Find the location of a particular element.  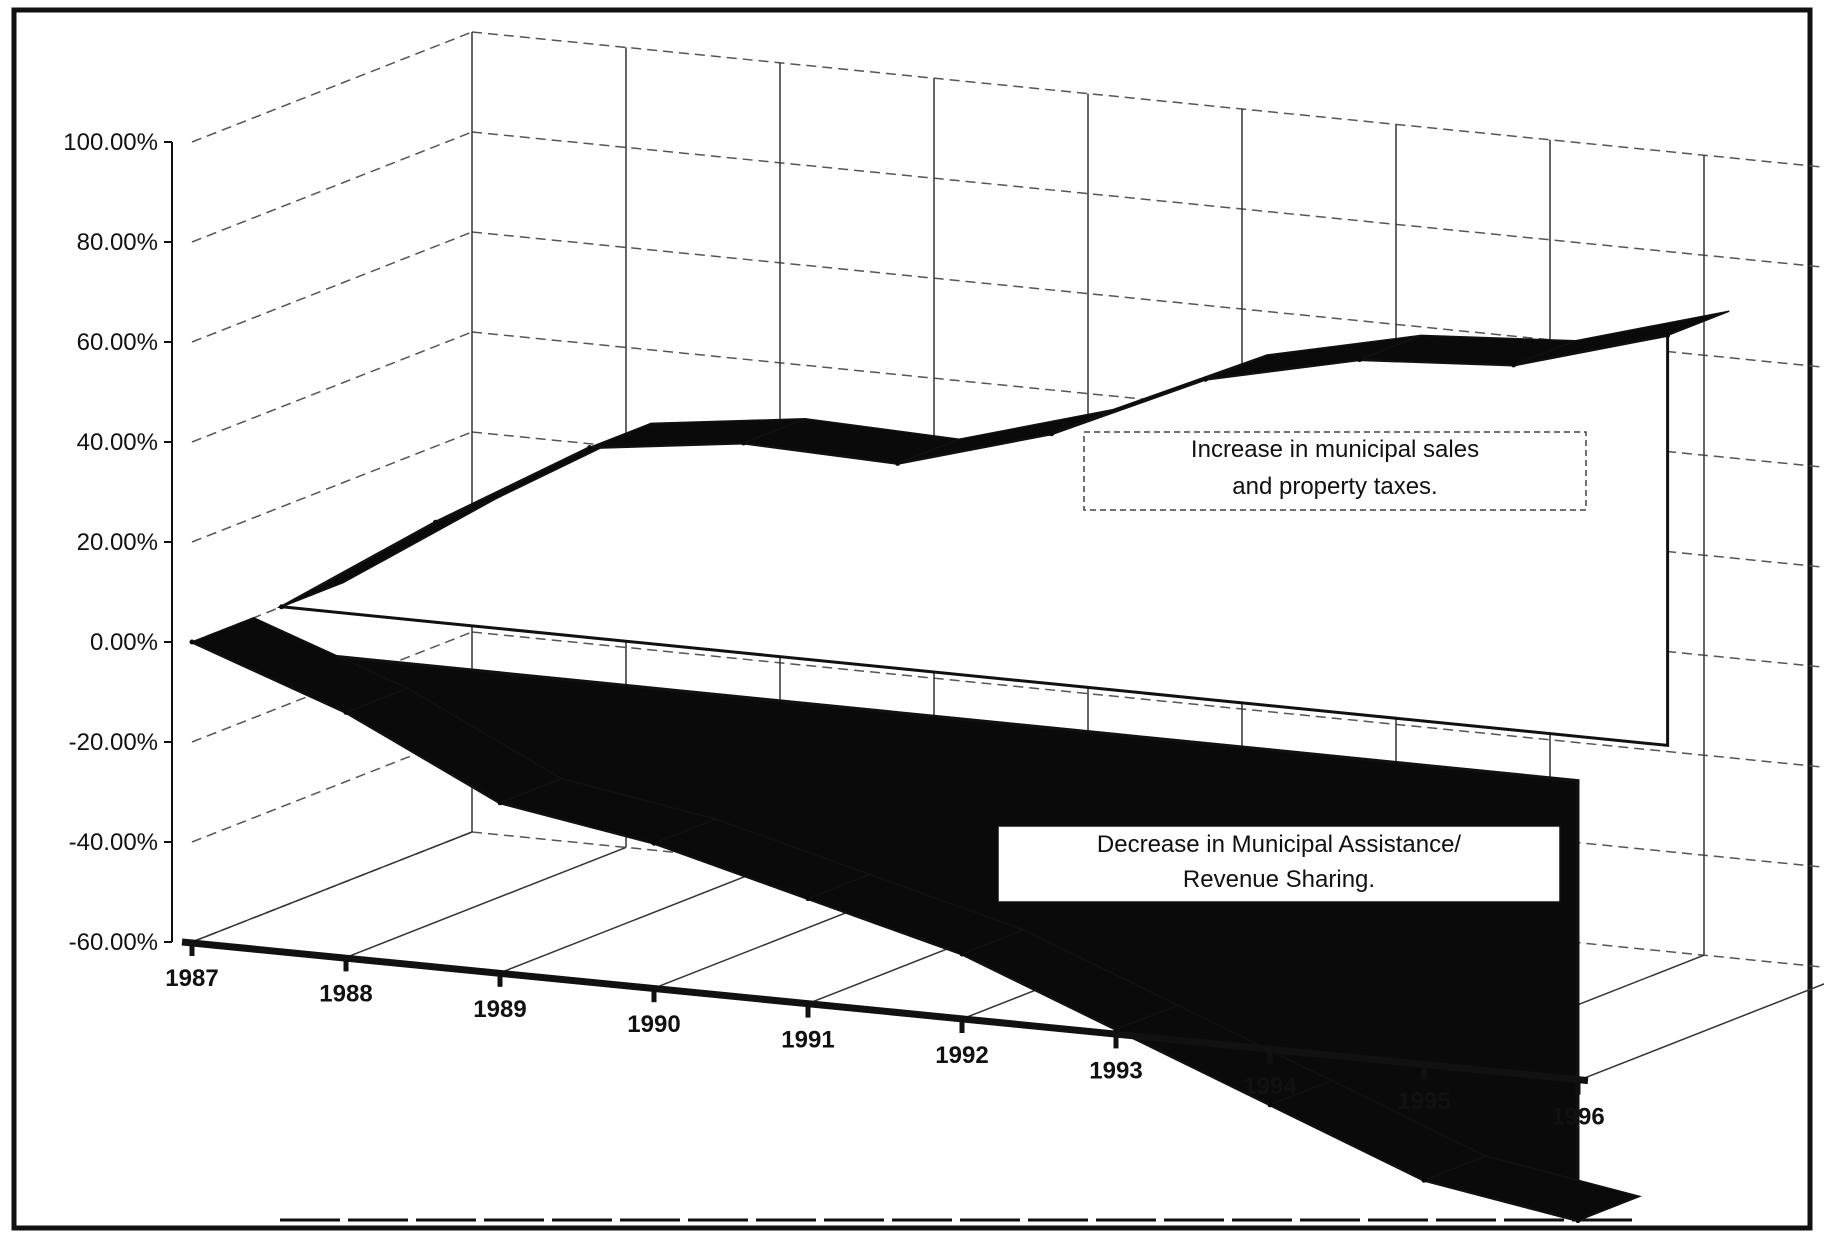

y-tick-label-3: 40.00% is located at coordinates (117, 442).